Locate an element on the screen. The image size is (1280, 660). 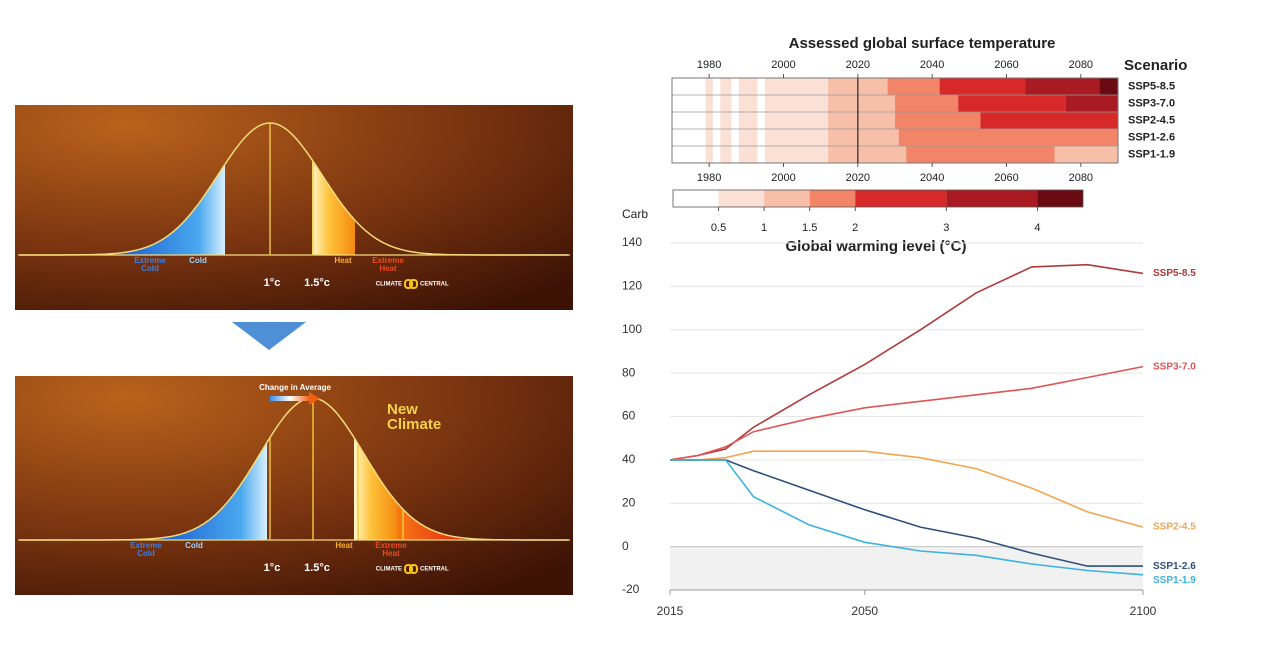
colorbar-title: Global warming level (°C) is located at coordinates (875, 246).